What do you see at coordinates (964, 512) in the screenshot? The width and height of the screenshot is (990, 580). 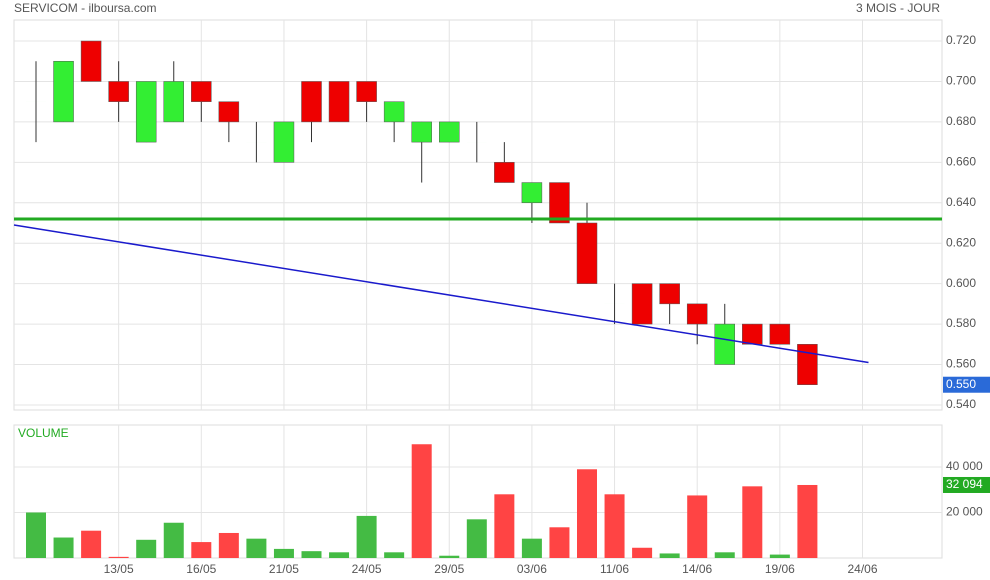 I see `y-tick-label: 20 000` at bounding box center [964, 512].